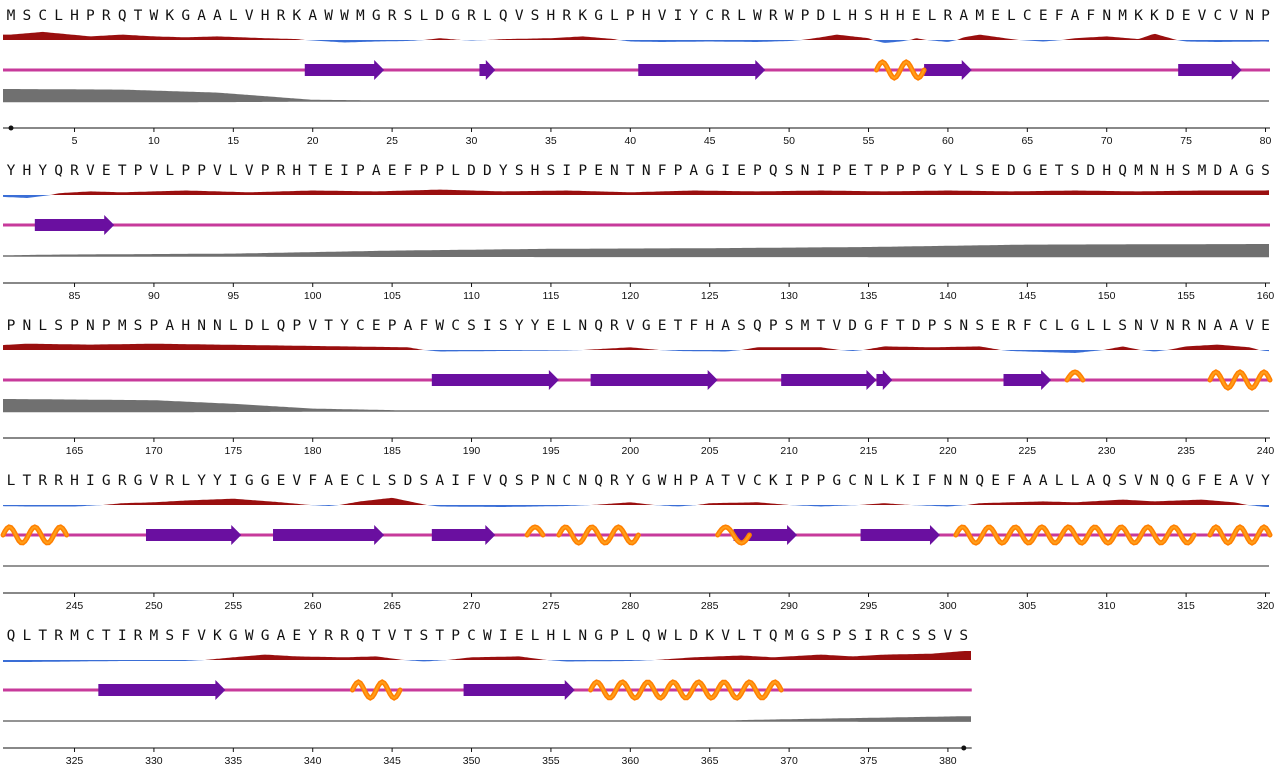 Image resolution: width=1282 pixels, height=780 pixels. I want to click on axis-tick-label: 290, so click(789, 606).